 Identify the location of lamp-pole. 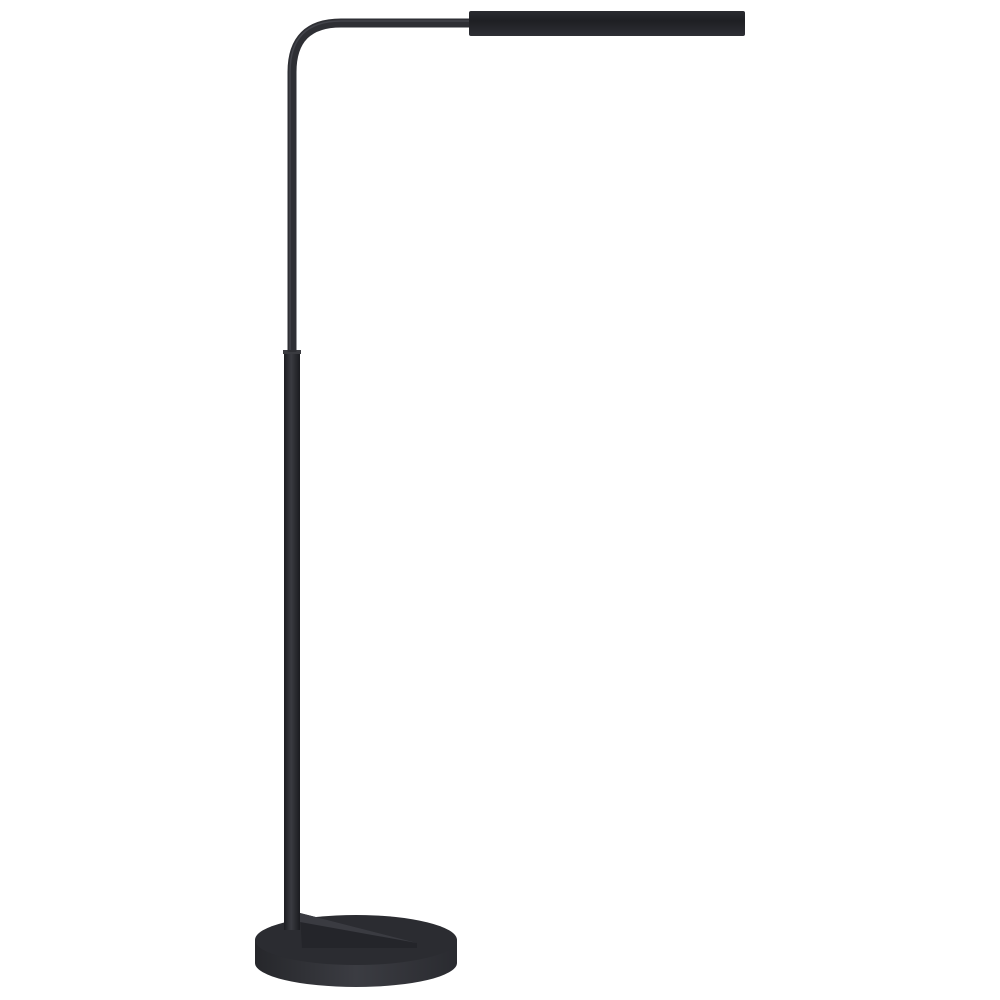
(292, 641).